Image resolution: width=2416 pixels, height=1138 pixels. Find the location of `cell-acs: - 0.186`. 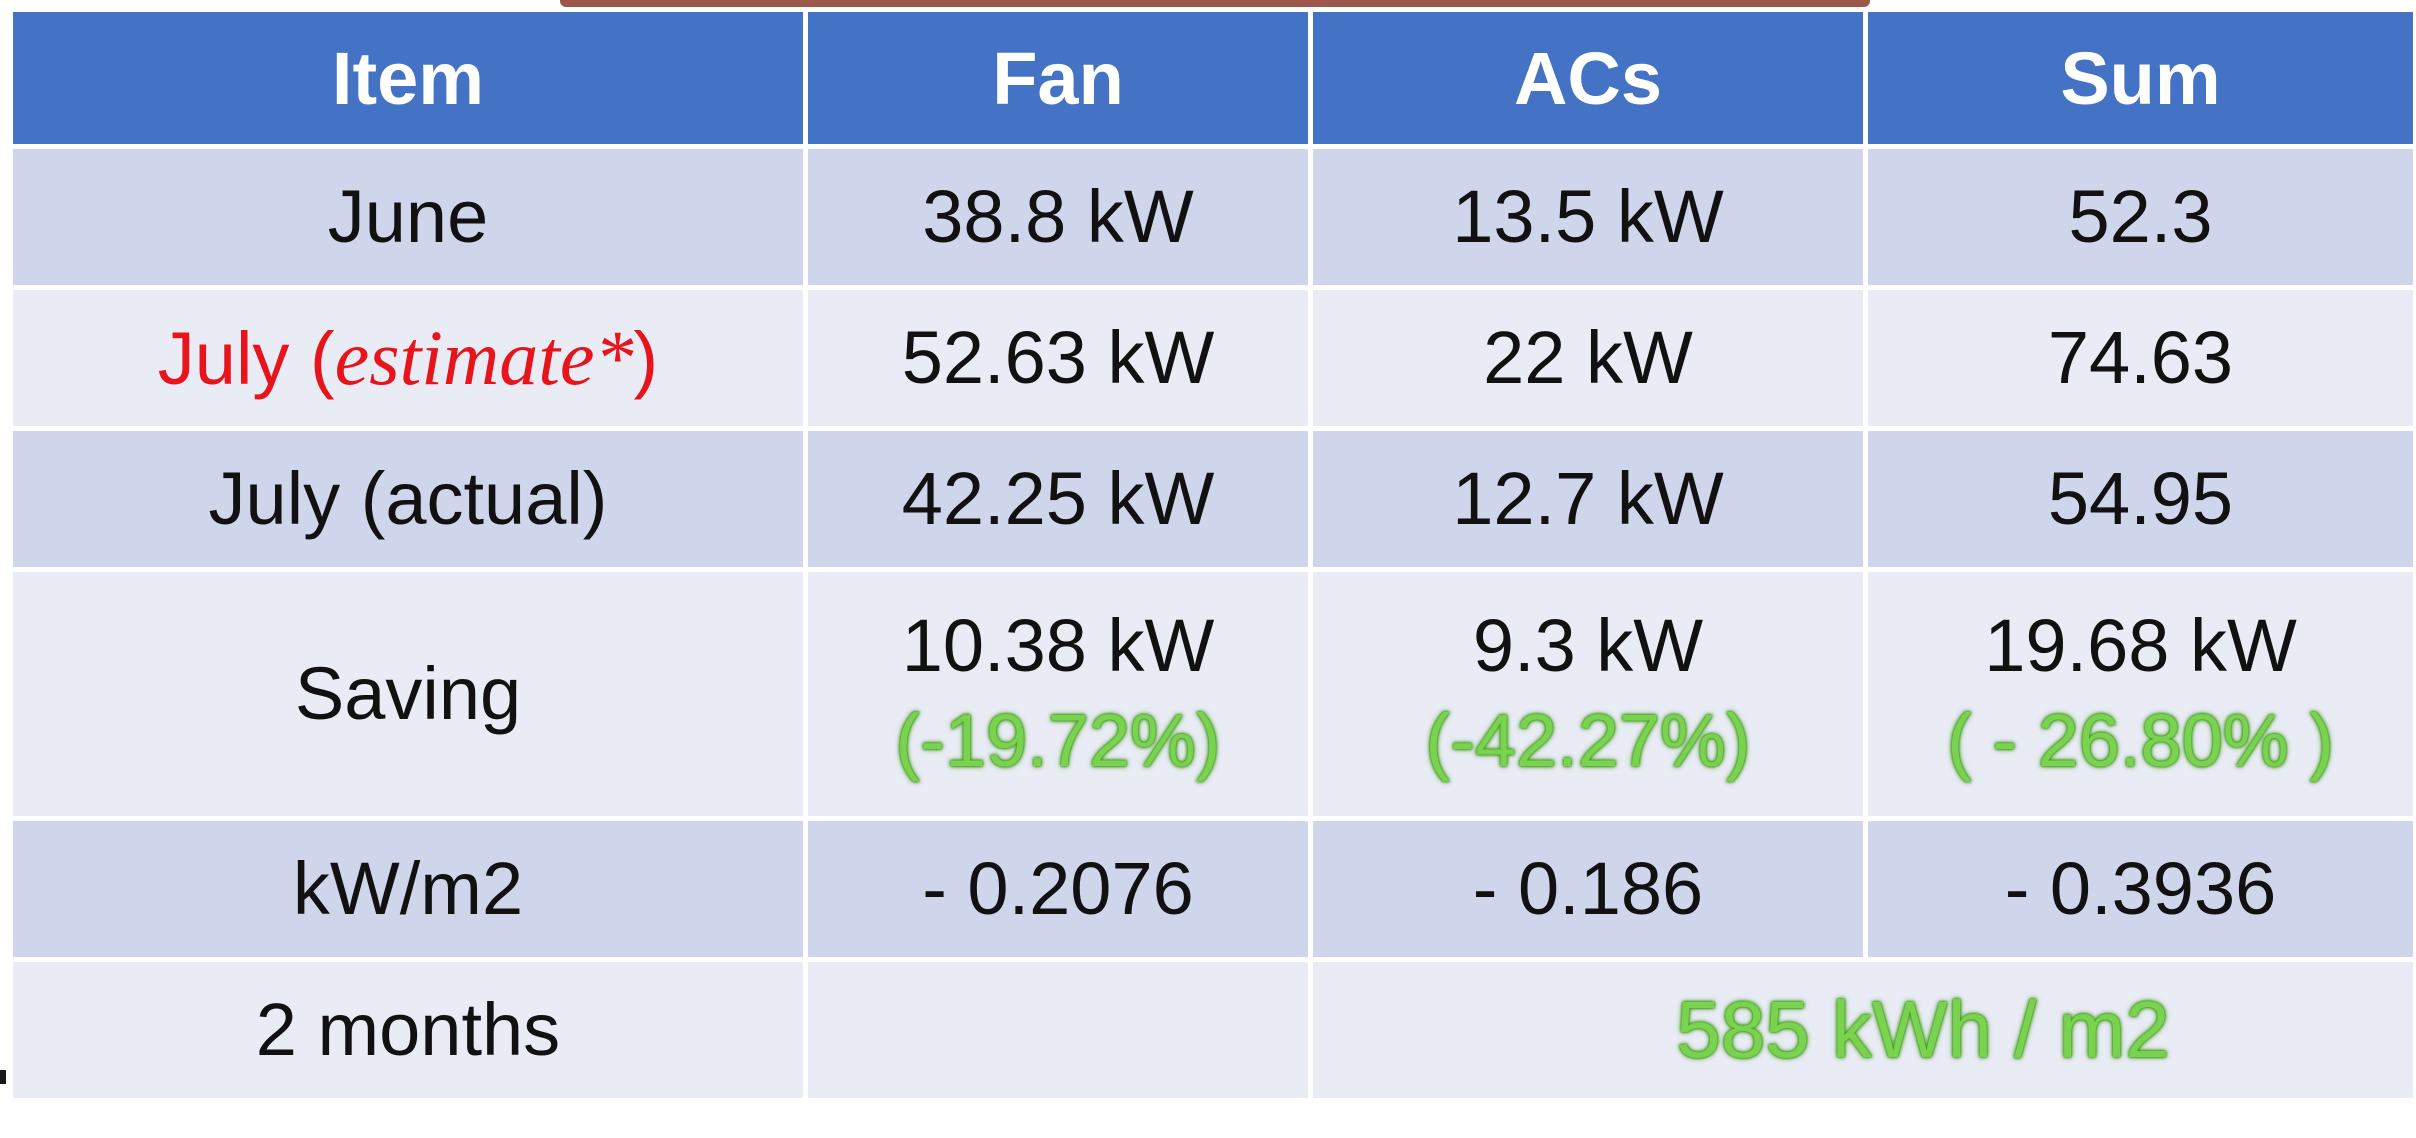

cell-acs: - 0.186 is located at coordinates (1588, 889).